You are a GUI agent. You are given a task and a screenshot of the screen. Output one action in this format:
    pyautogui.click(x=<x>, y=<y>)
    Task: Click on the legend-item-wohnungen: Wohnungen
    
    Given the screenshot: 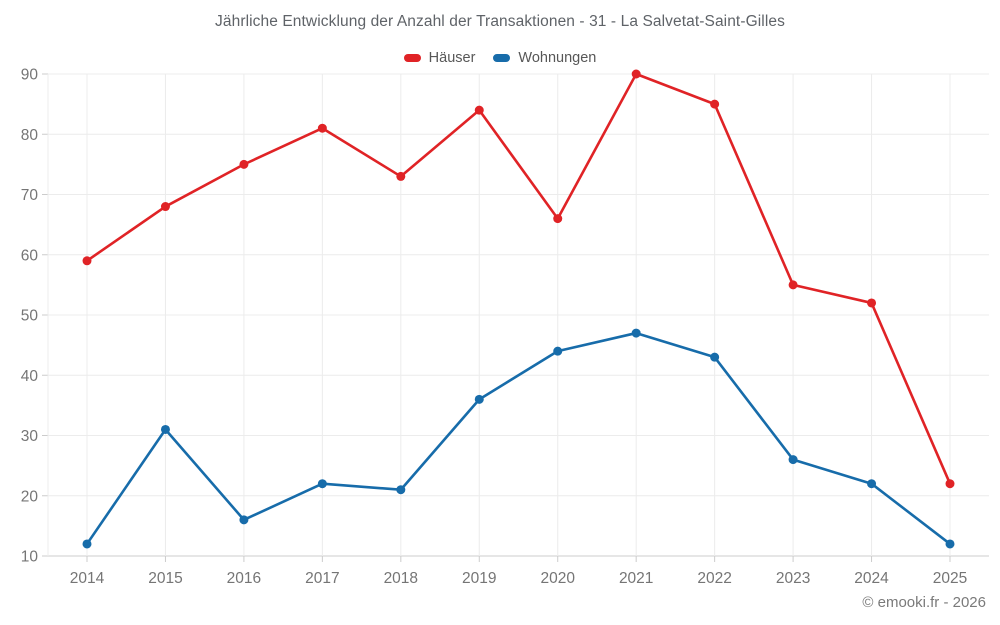 What is the action you would take?
    pyautogui.click(x=544, y=58)
    